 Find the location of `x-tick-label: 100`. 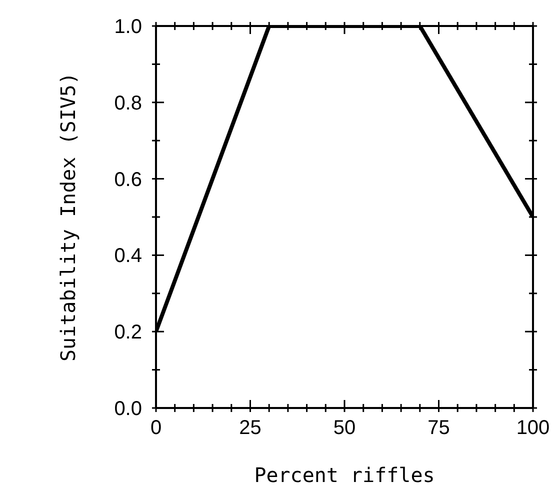

x-tick-label: 100 is located at coordinates (533, 428).